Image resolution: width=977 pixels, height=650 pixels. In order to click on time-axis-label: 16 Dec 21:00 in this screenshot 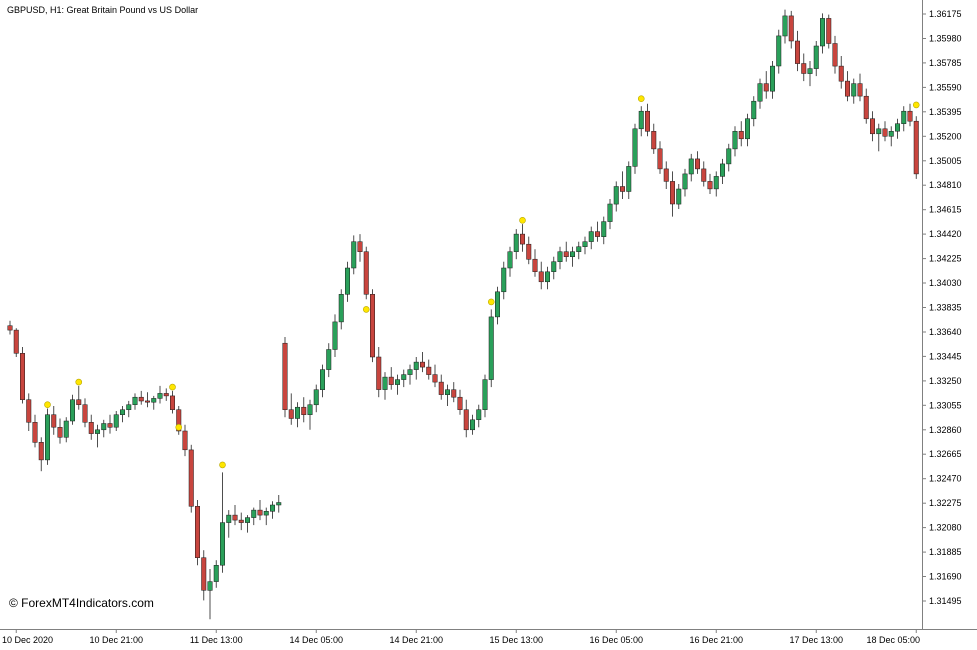, I will do `click(716, 640)`.